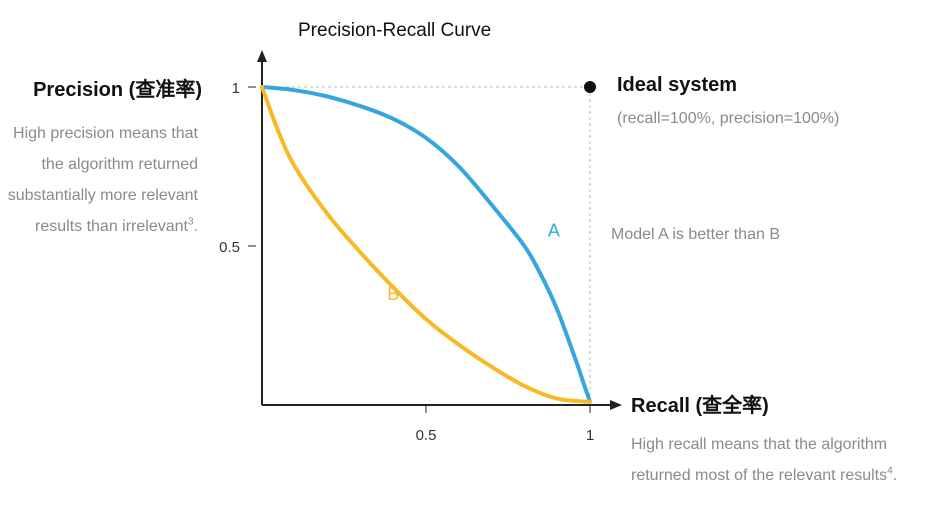  I want to click on ideal-point-marker, so click(590, 87).